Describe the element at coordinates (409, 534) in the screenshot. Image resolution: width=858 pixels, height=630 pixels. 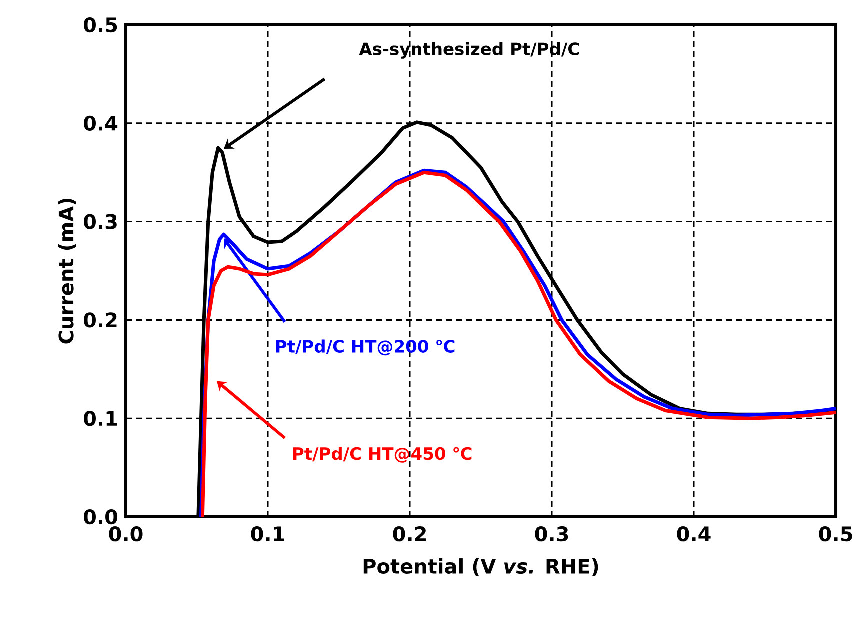
I see `x-tick-label: 0.2` at that location.